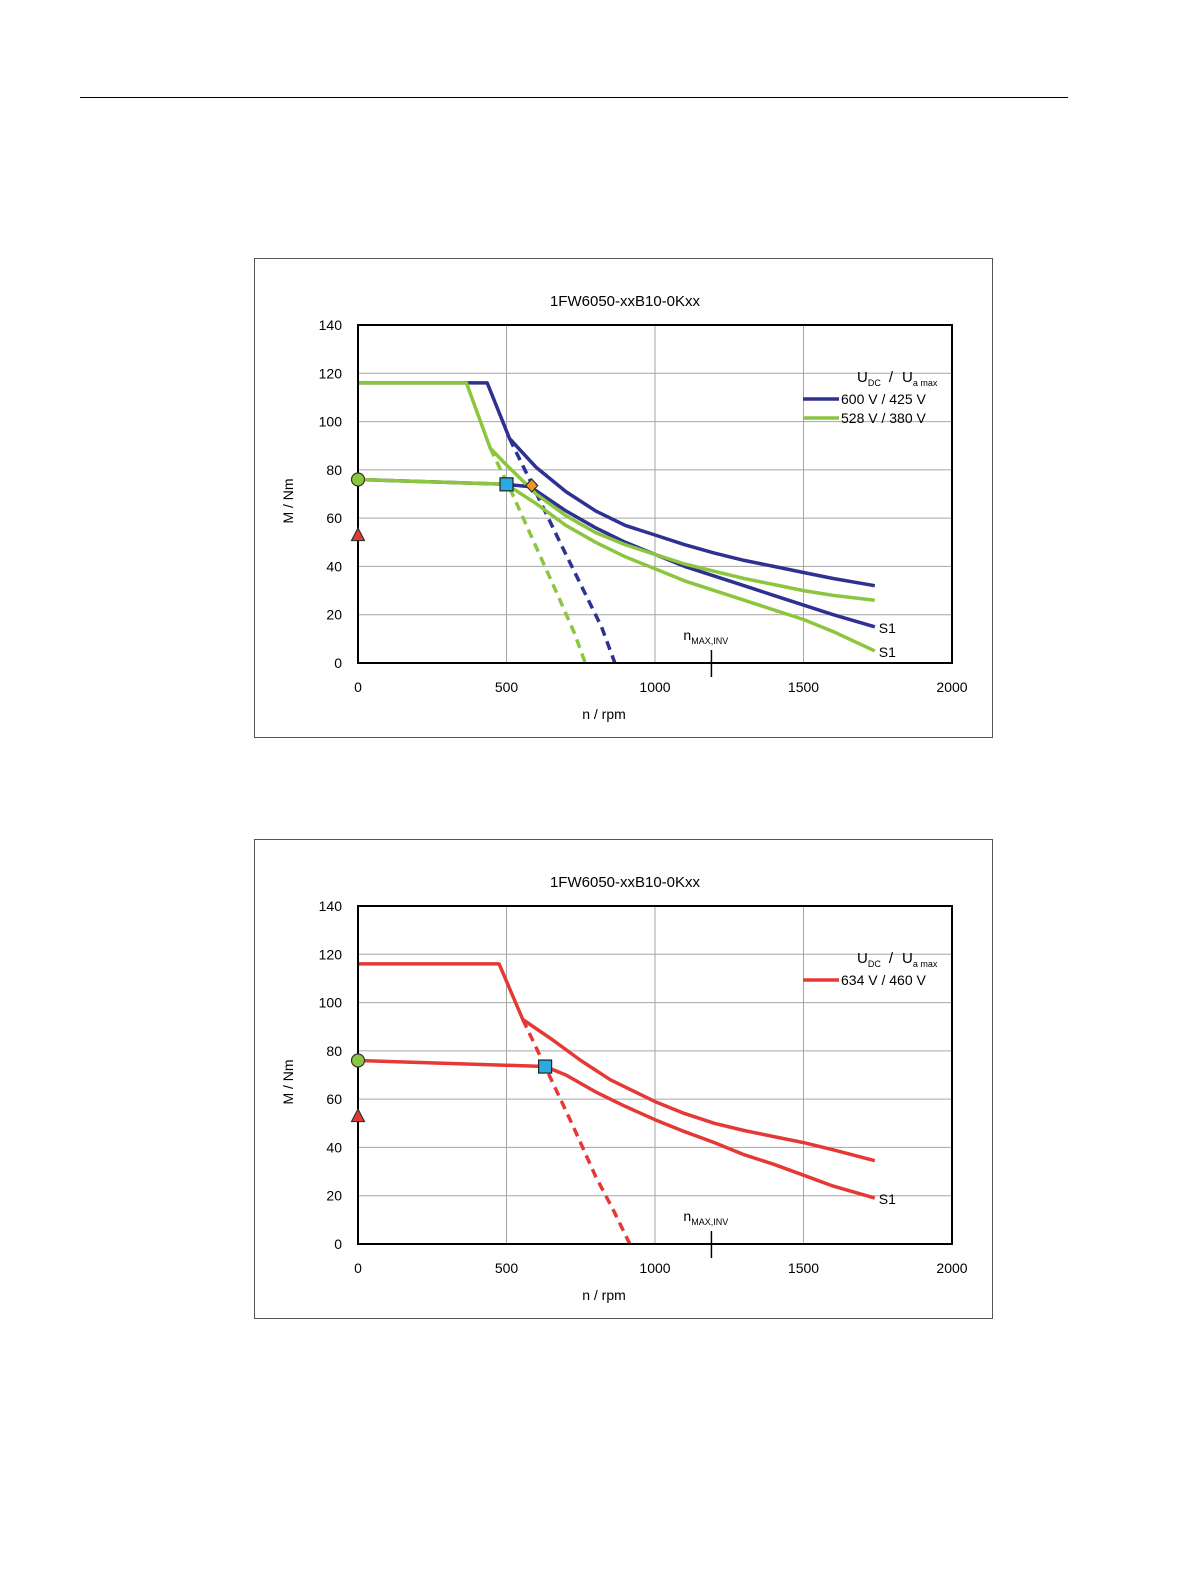 The image size is (1191, 1587). What do you see at coordinates (531, 485) in the screenshot?
I see `marker-diamond` at bounding box center [531, 485].